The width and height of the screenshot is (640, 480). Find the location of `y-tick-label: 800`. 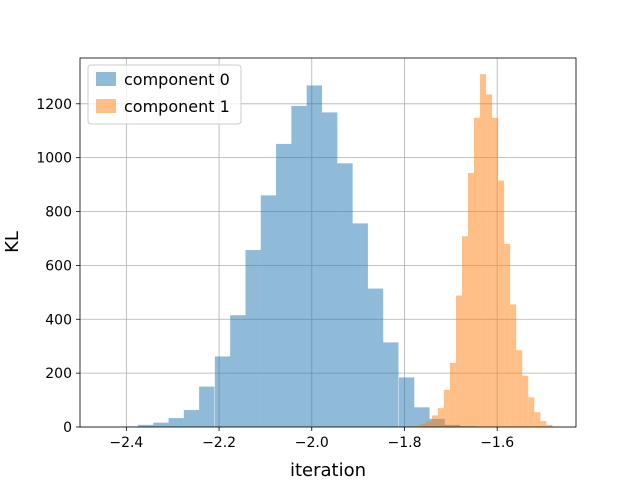

y-tick-label: 800 is located at coordinates (58, 213).